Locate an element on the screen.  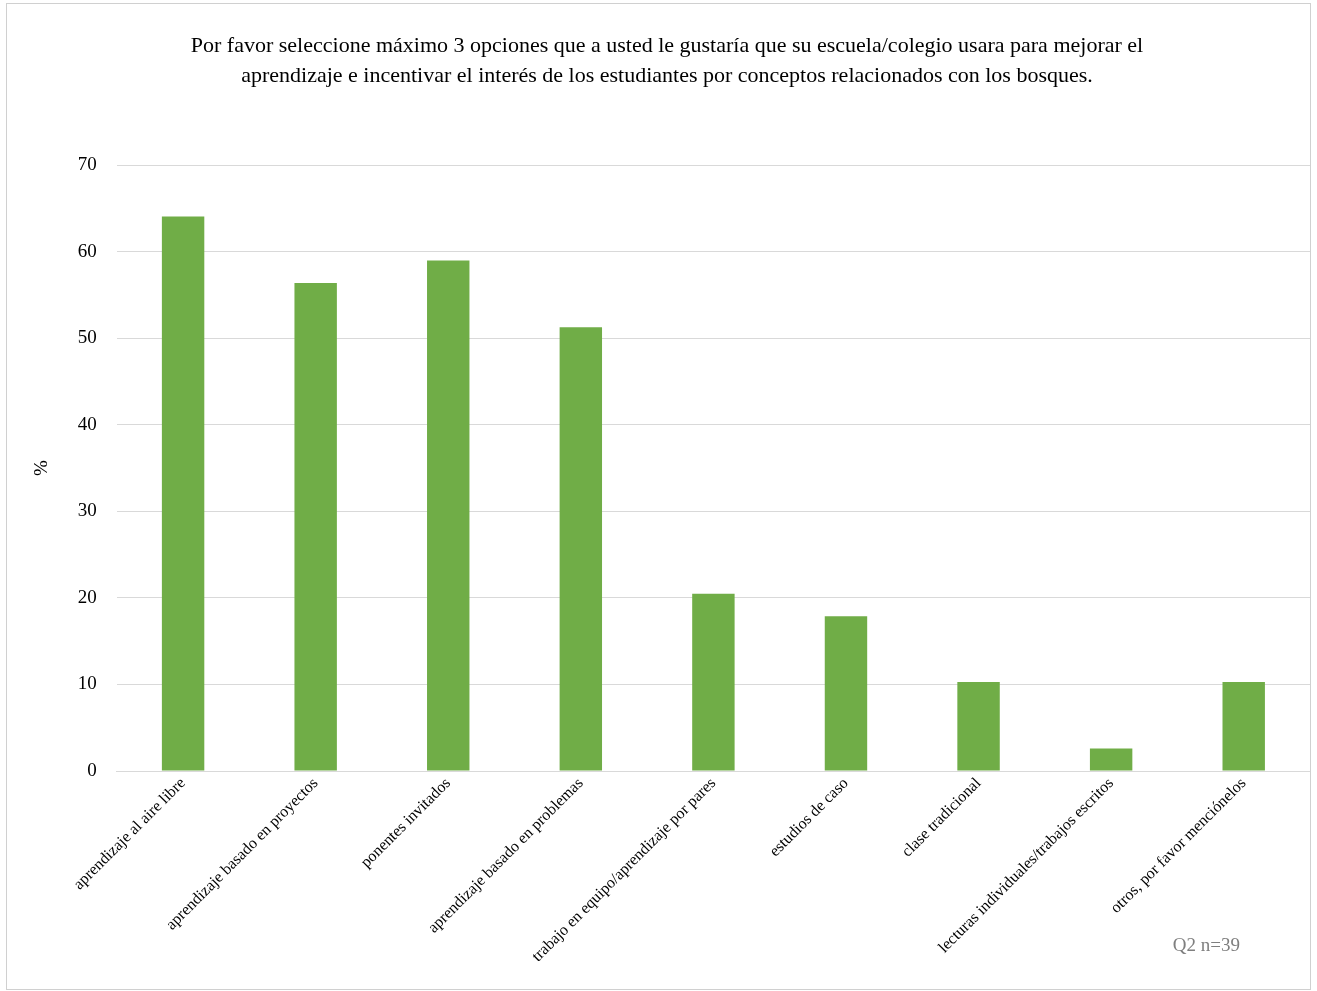
y-tick-label: 40 is located at coordinates (87, 423).